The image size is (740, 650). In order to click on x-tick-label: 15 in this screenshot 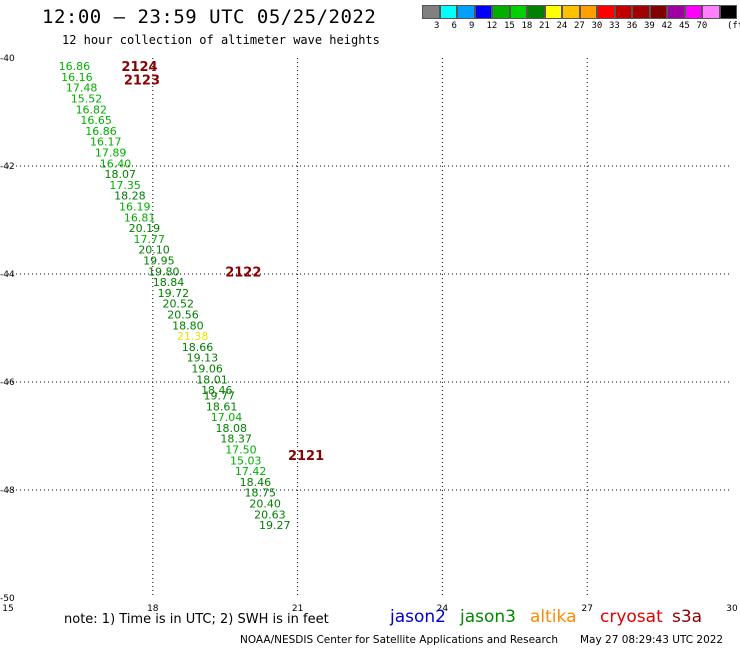, I will do `click(7, 609)`.